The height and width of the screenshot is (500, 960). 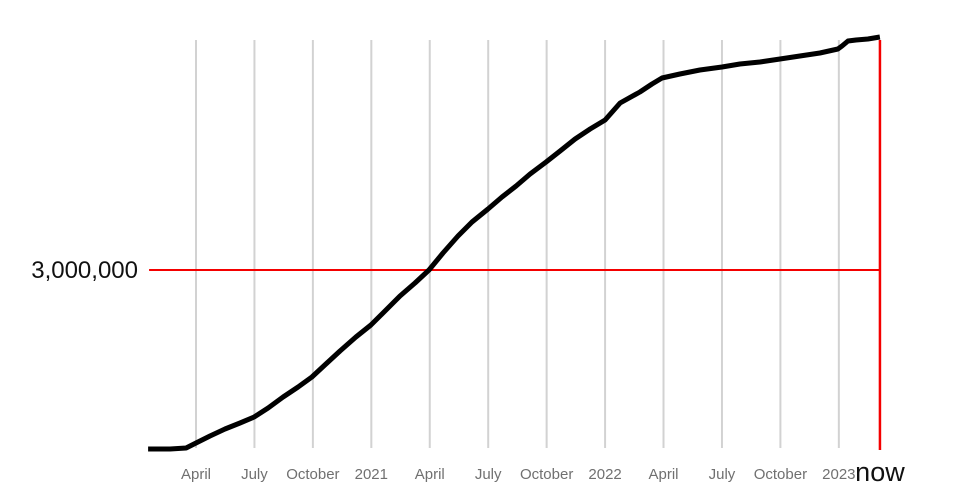 What do you see at coordinates (371, 474) in the screenshot?
I see `x-tick-label: 2021` at bounding box center [371, 474].